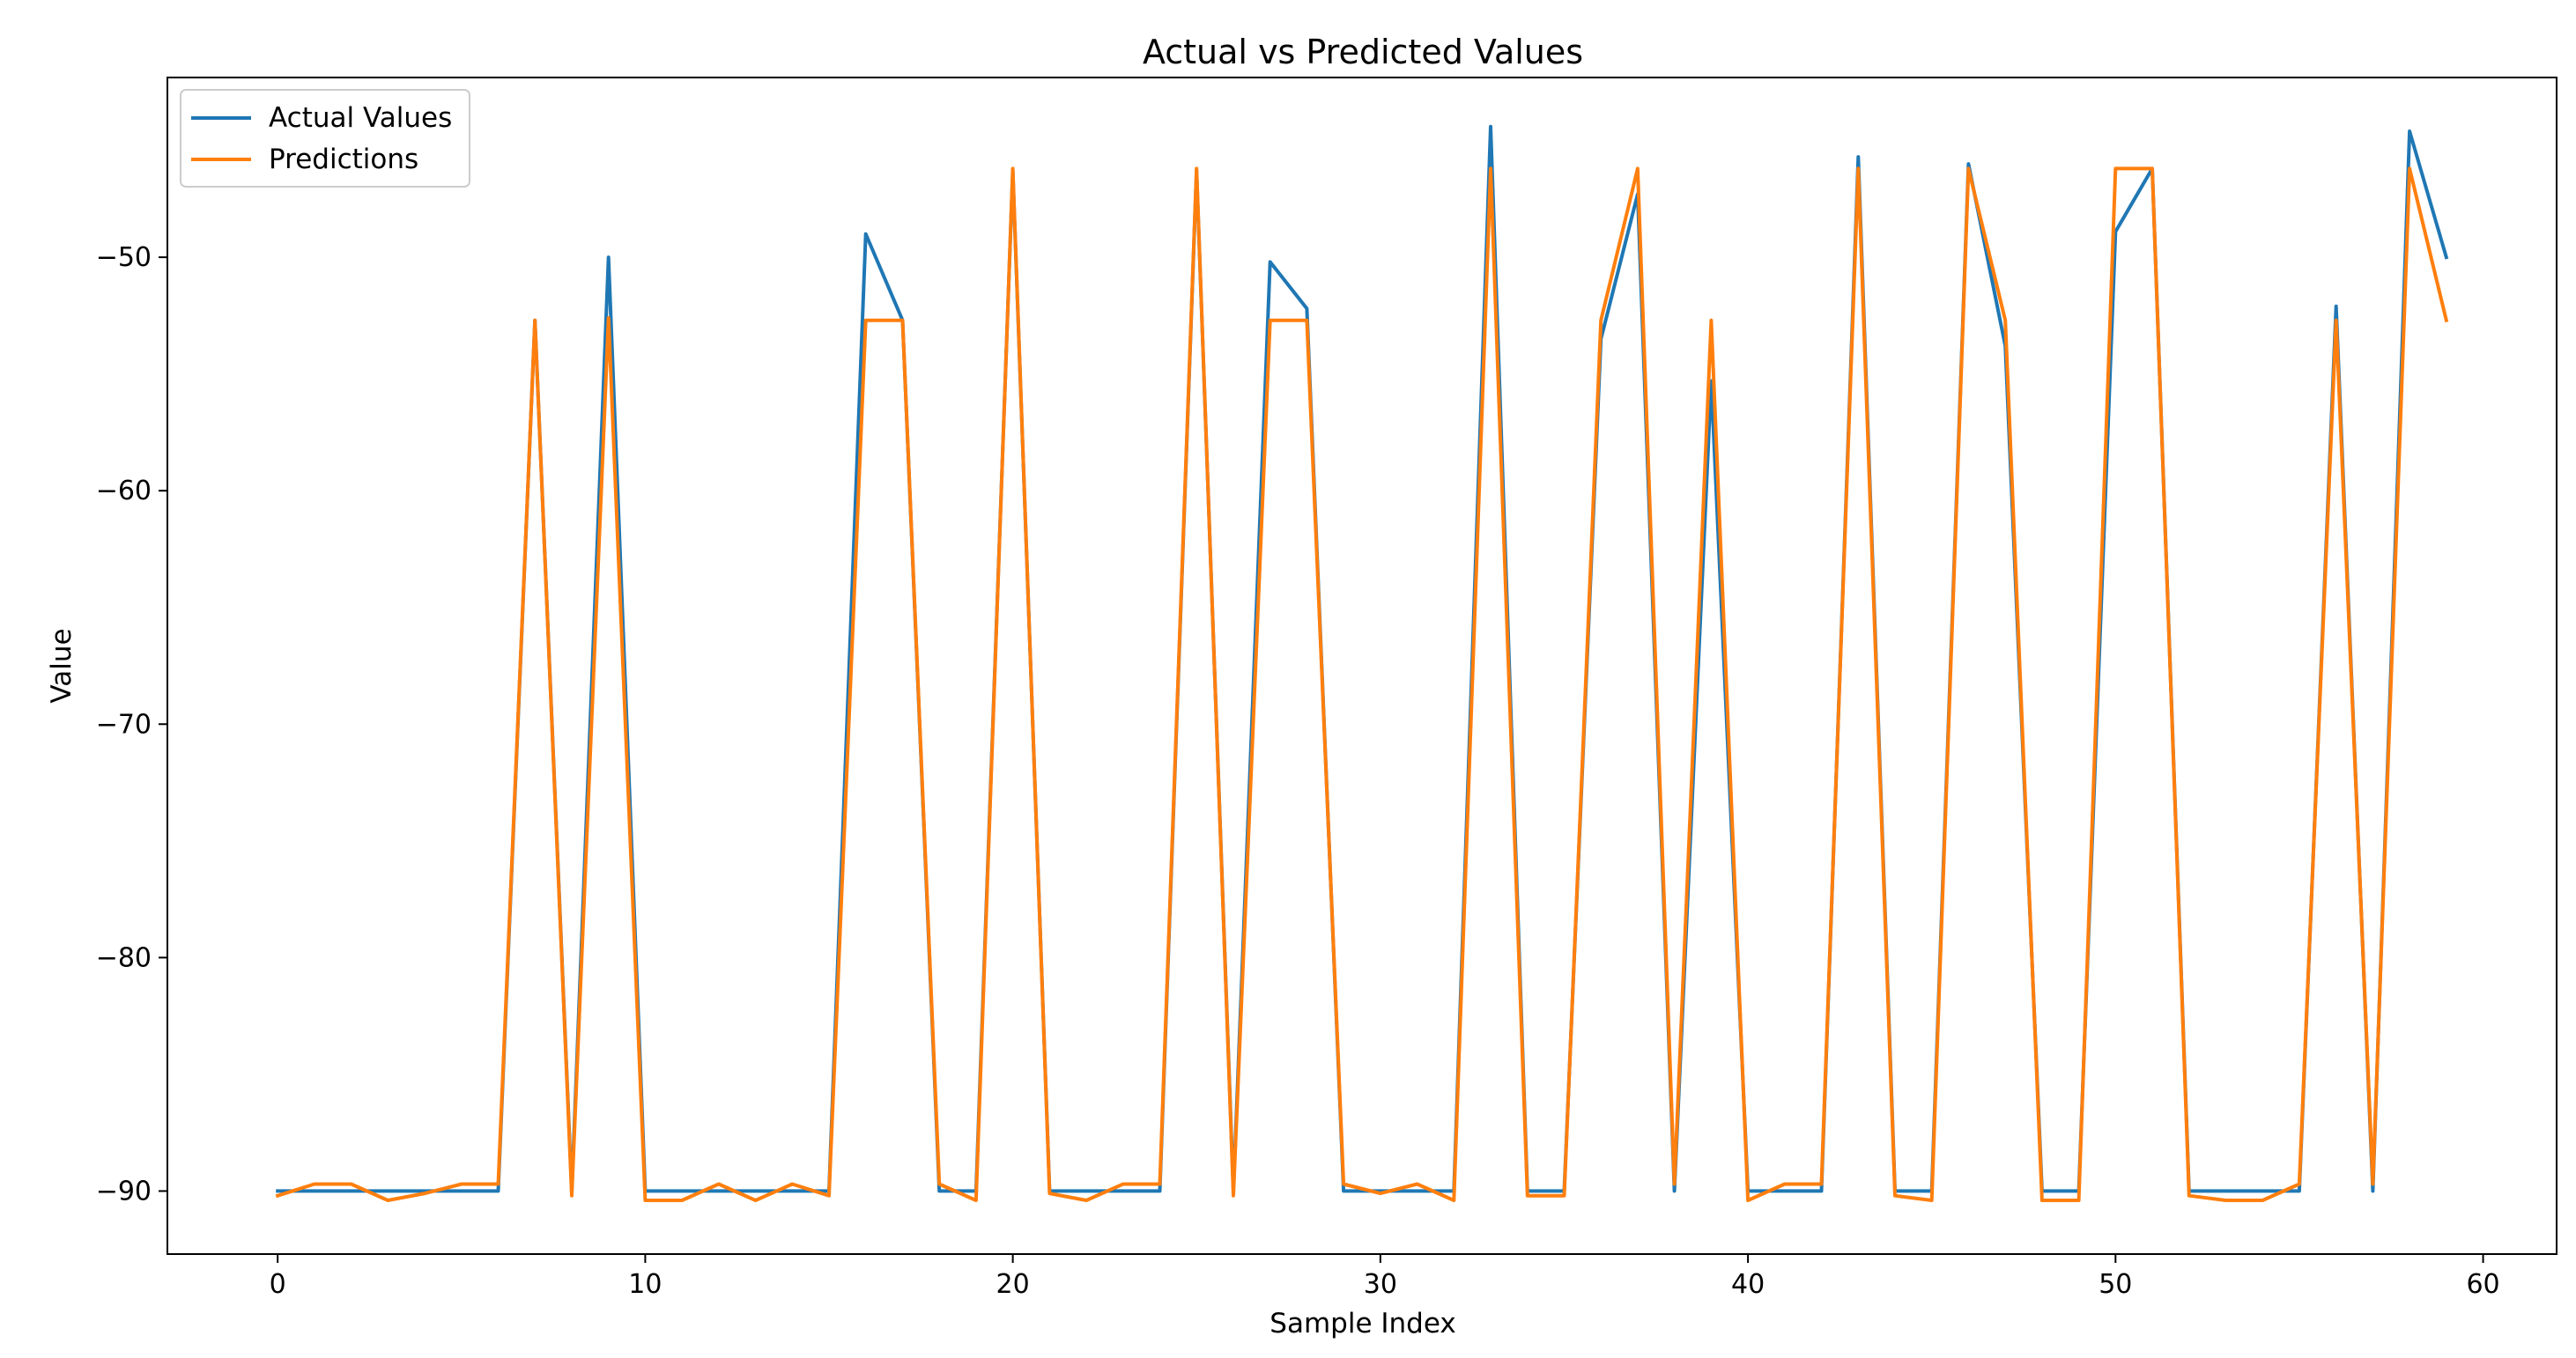 This screenshot has width=2576, height=1358. Describe the element at coordinates (1013, 1284) in the screenshot. I see `x-tick-label: 20` at that location.